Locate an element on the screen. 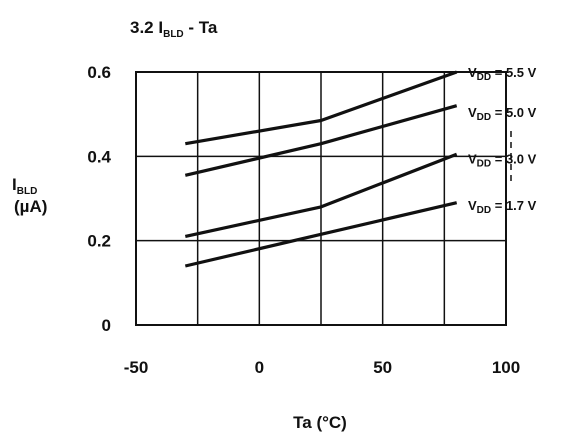 Image resolution: width=563 pixels, height=441 pixels. y-tick-label-0: 0 is located at coordinates (106, 325).